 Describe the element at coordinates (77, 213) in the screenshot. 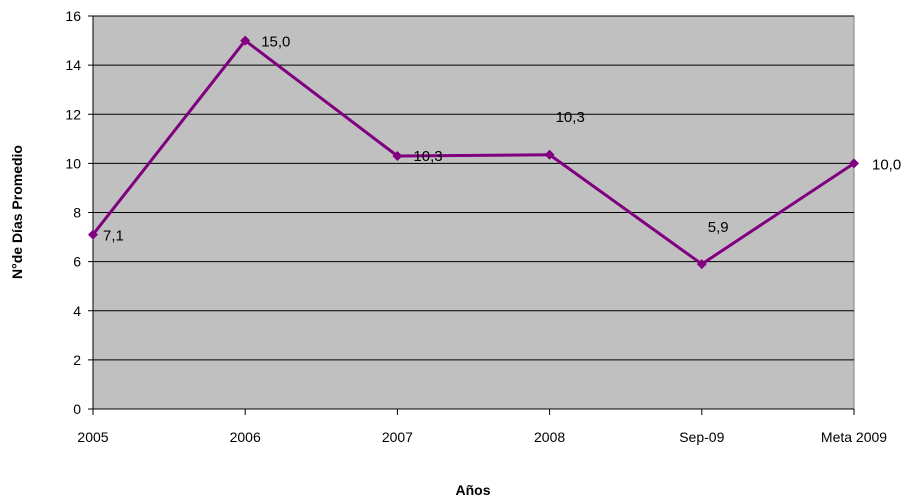

I see `y-tick-label: 8` at that location.